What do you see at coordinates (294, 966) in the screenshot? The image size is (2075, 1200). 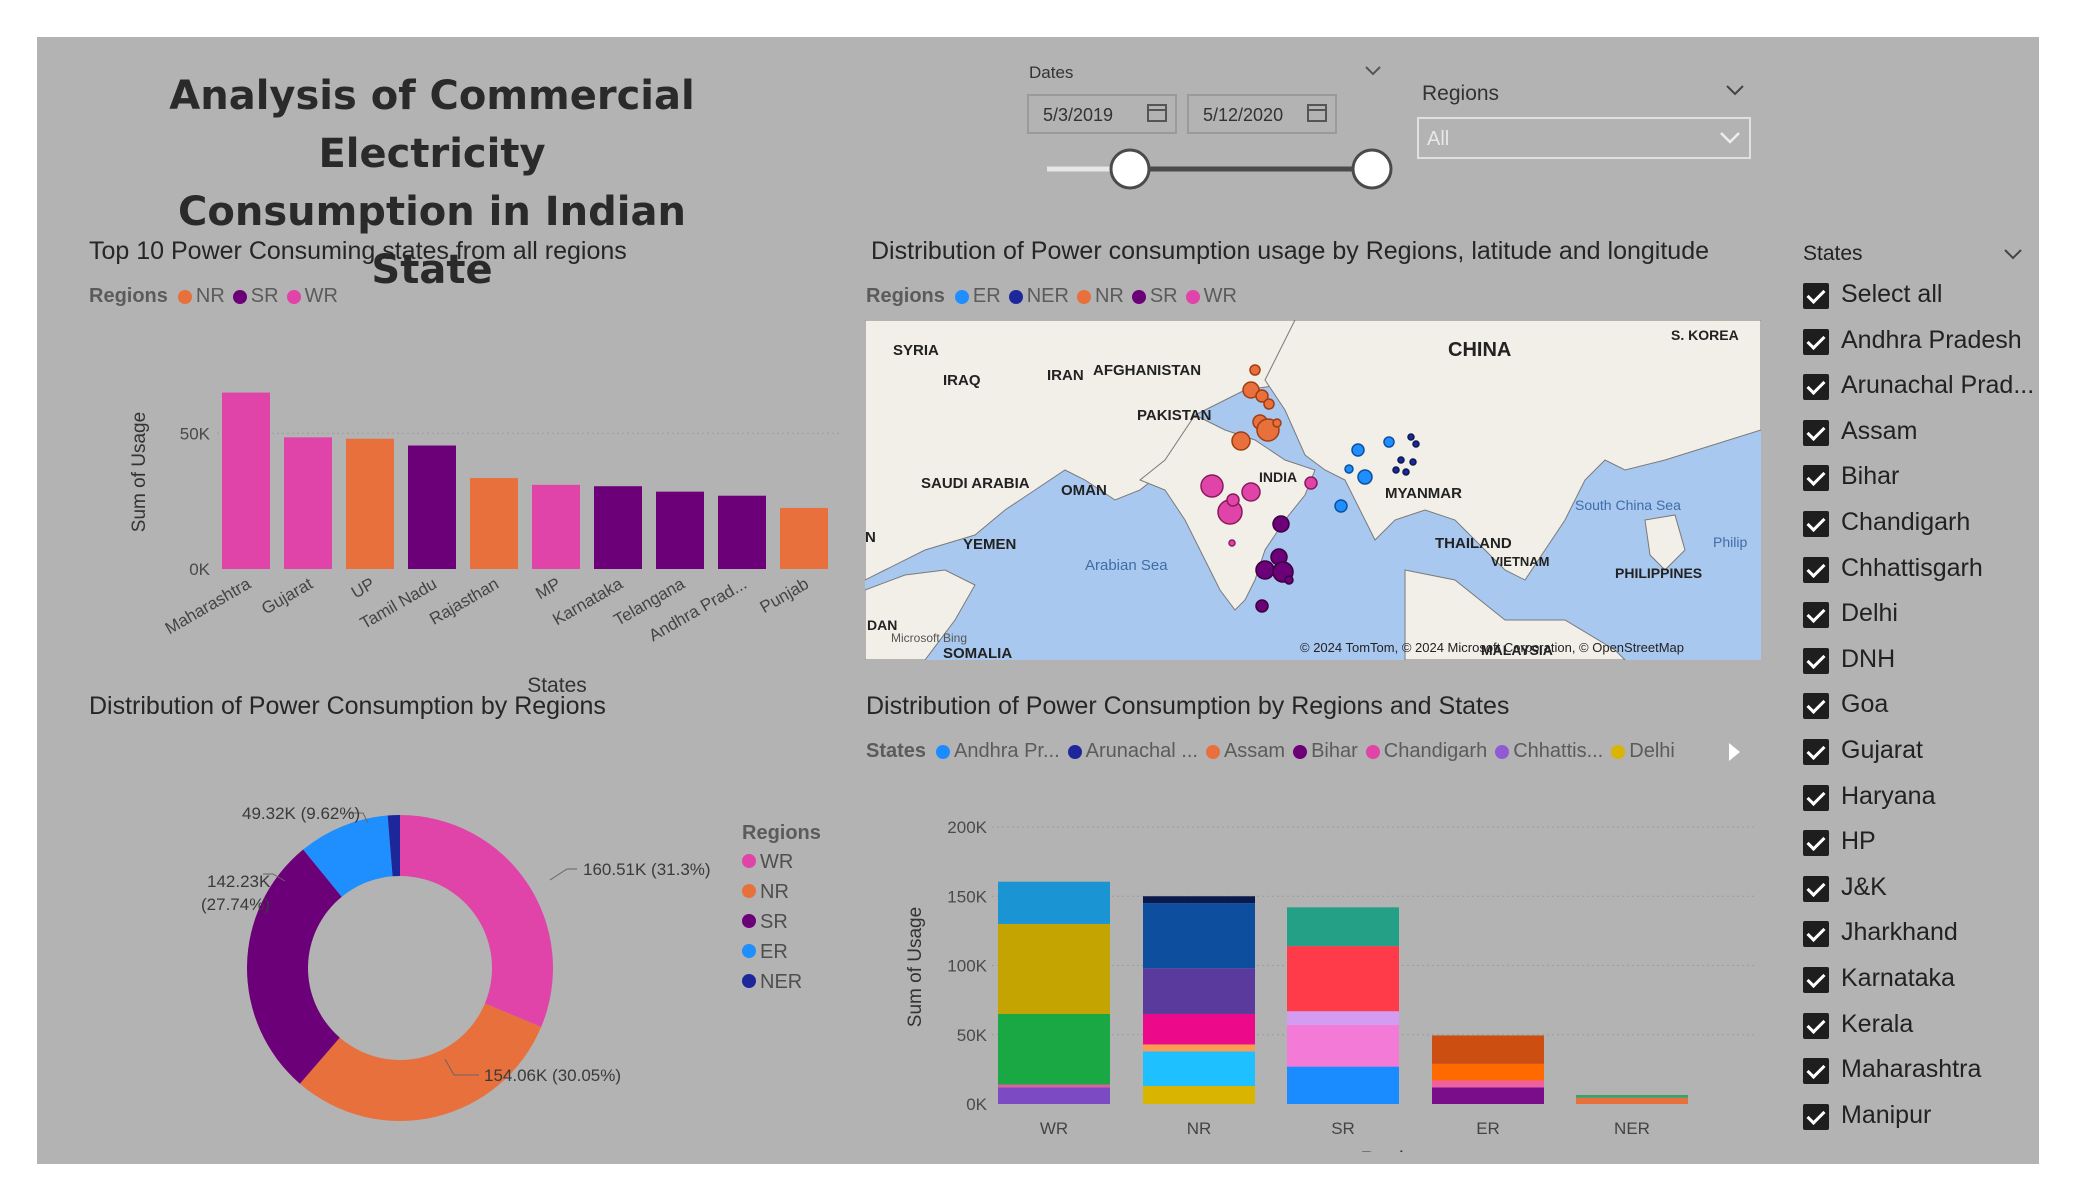 I see `donut-slice-sr` at bounding box center [294, 966].